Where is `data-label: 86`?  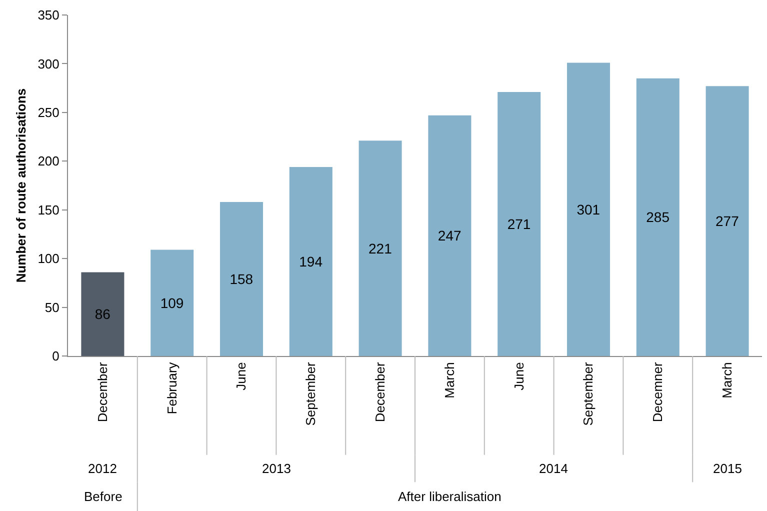 data-label: 86 is located at coordinates (102, 314).